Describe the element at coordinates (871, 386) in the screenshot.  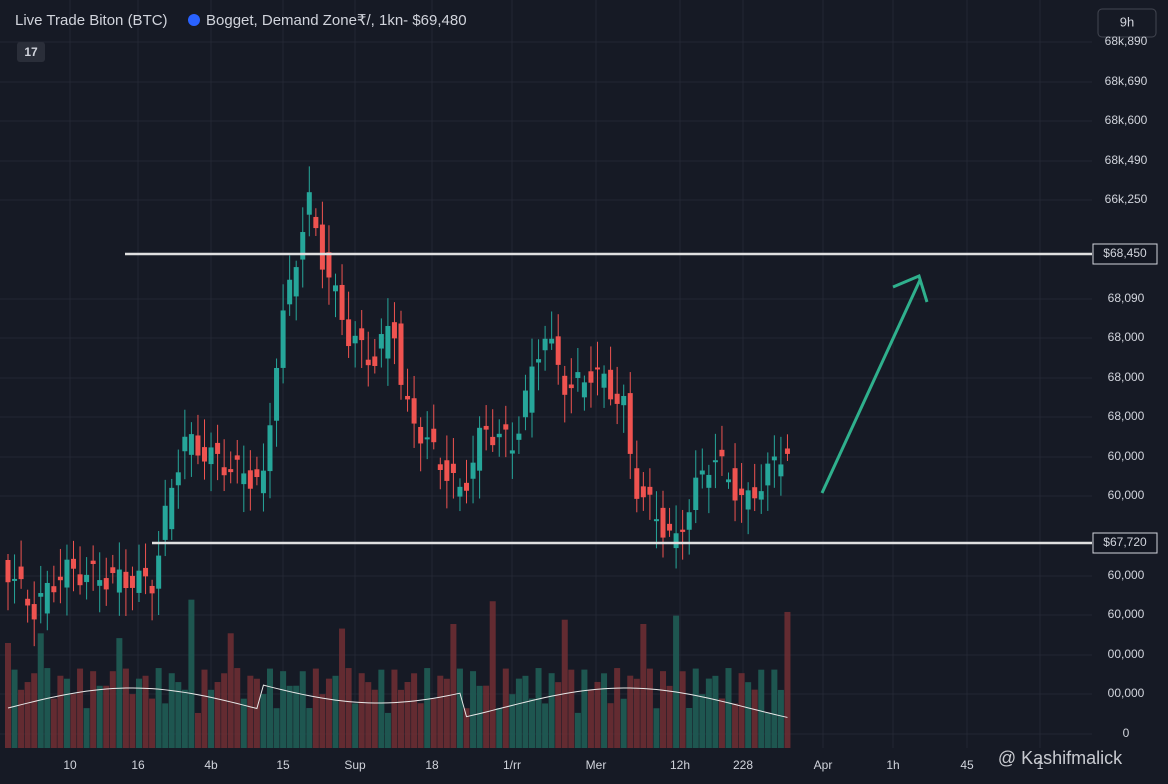
I see `arrow-shaft` at that location.